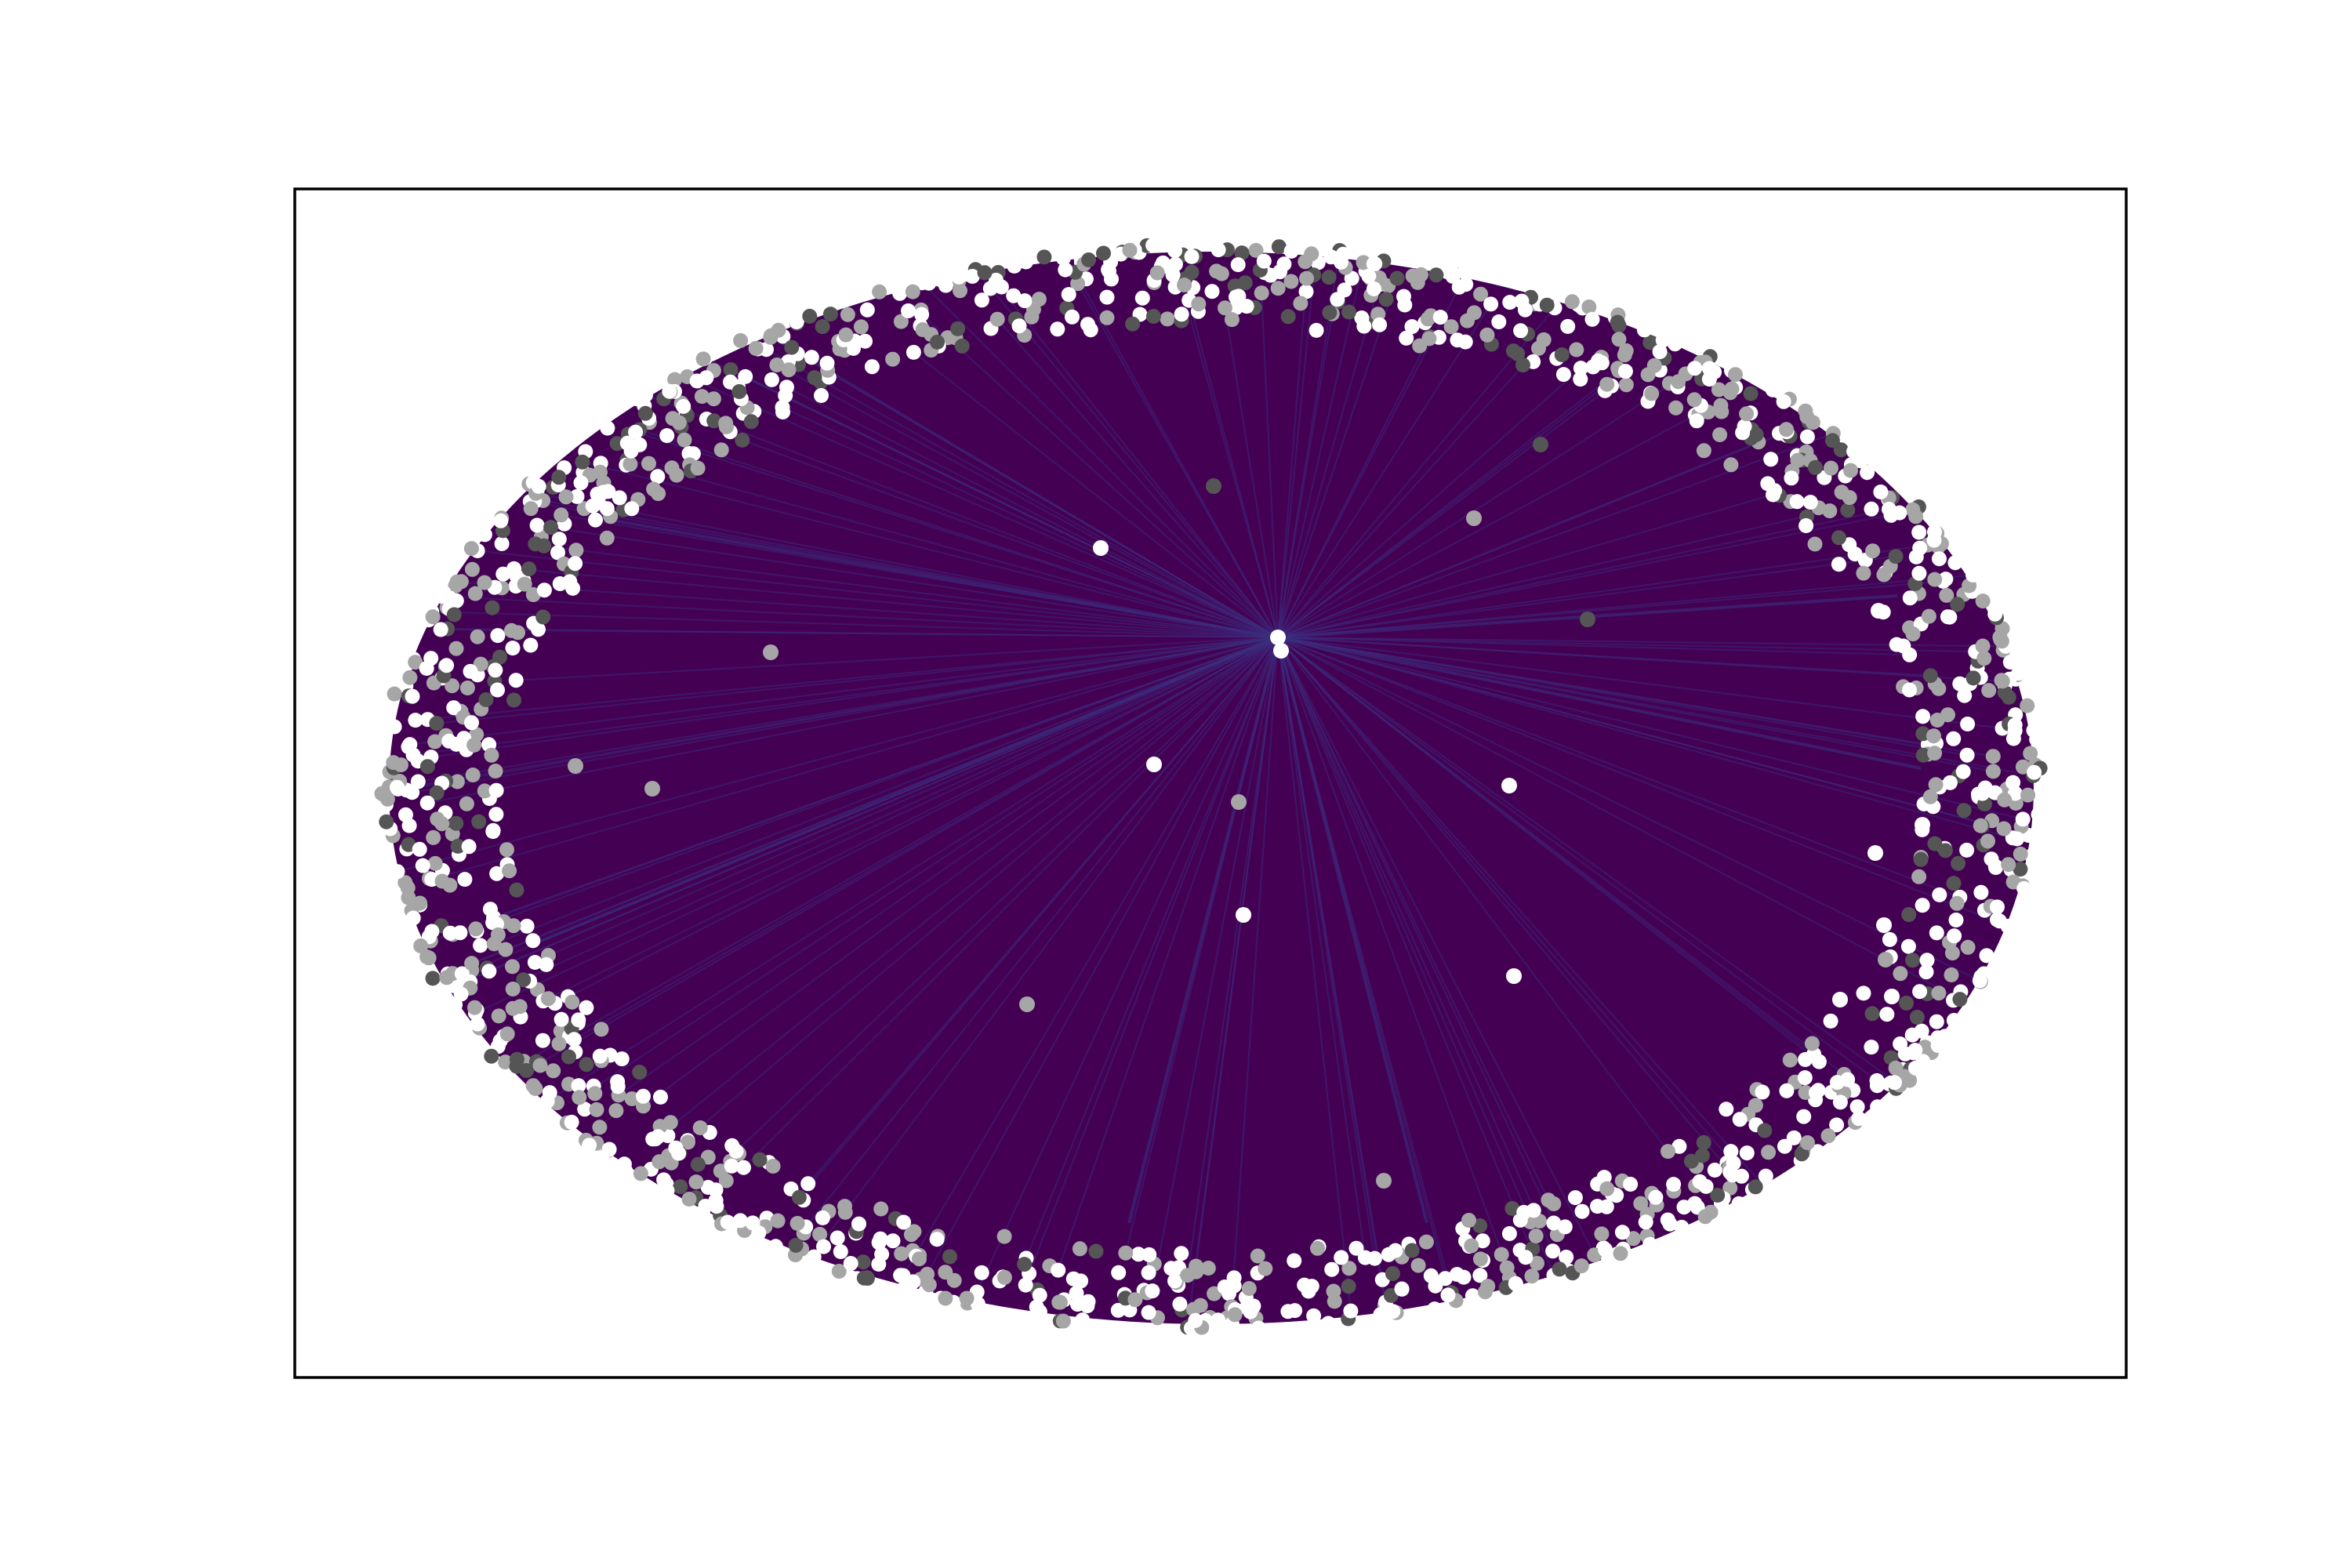 This screenshot has height=1568, width=2352. What do you see at coordinates (771, 652) in the screenshot?
I see `interior-node-n6` at bounding box center [771, 652].